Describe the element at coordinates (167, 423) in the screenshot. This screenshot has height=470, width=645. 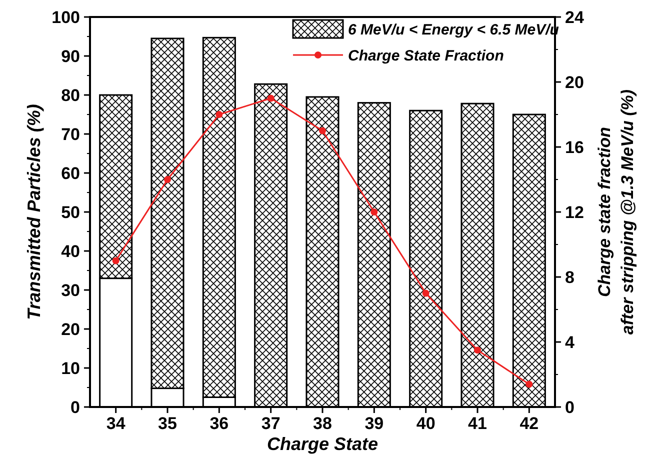
I see `x-tick-label: 35` at that location.